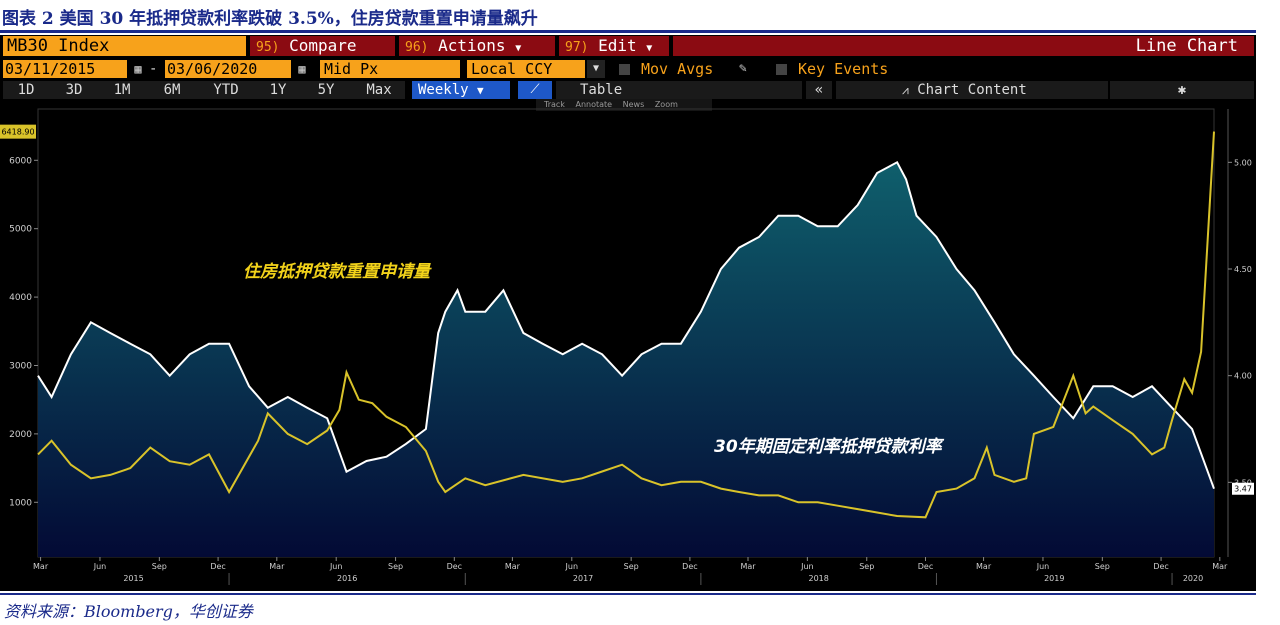  Describe the element at coordinates (19, 316) in the screenshot. I see `left-axis: 1000 2000 3000 4000 5000 6000 6418.90` at that location.